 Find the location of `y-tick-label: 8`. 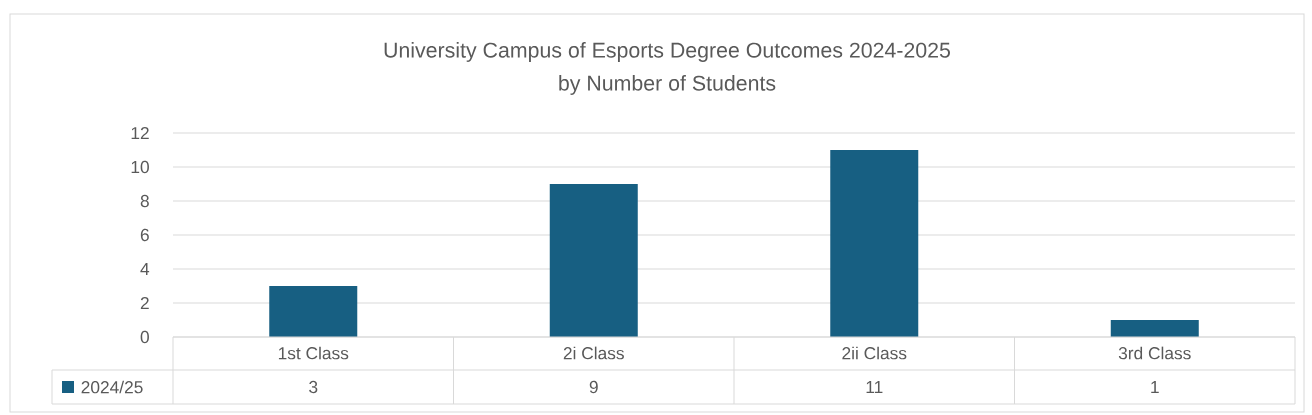

y-tick-label: 8 is located at coordinates (144, 201).